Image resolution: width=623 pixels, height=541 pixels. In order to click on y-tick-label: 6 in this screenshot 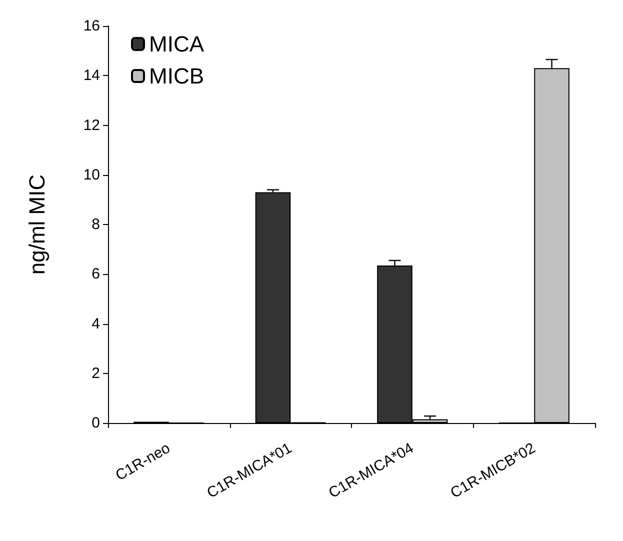, I will do `click(96, 274)`.